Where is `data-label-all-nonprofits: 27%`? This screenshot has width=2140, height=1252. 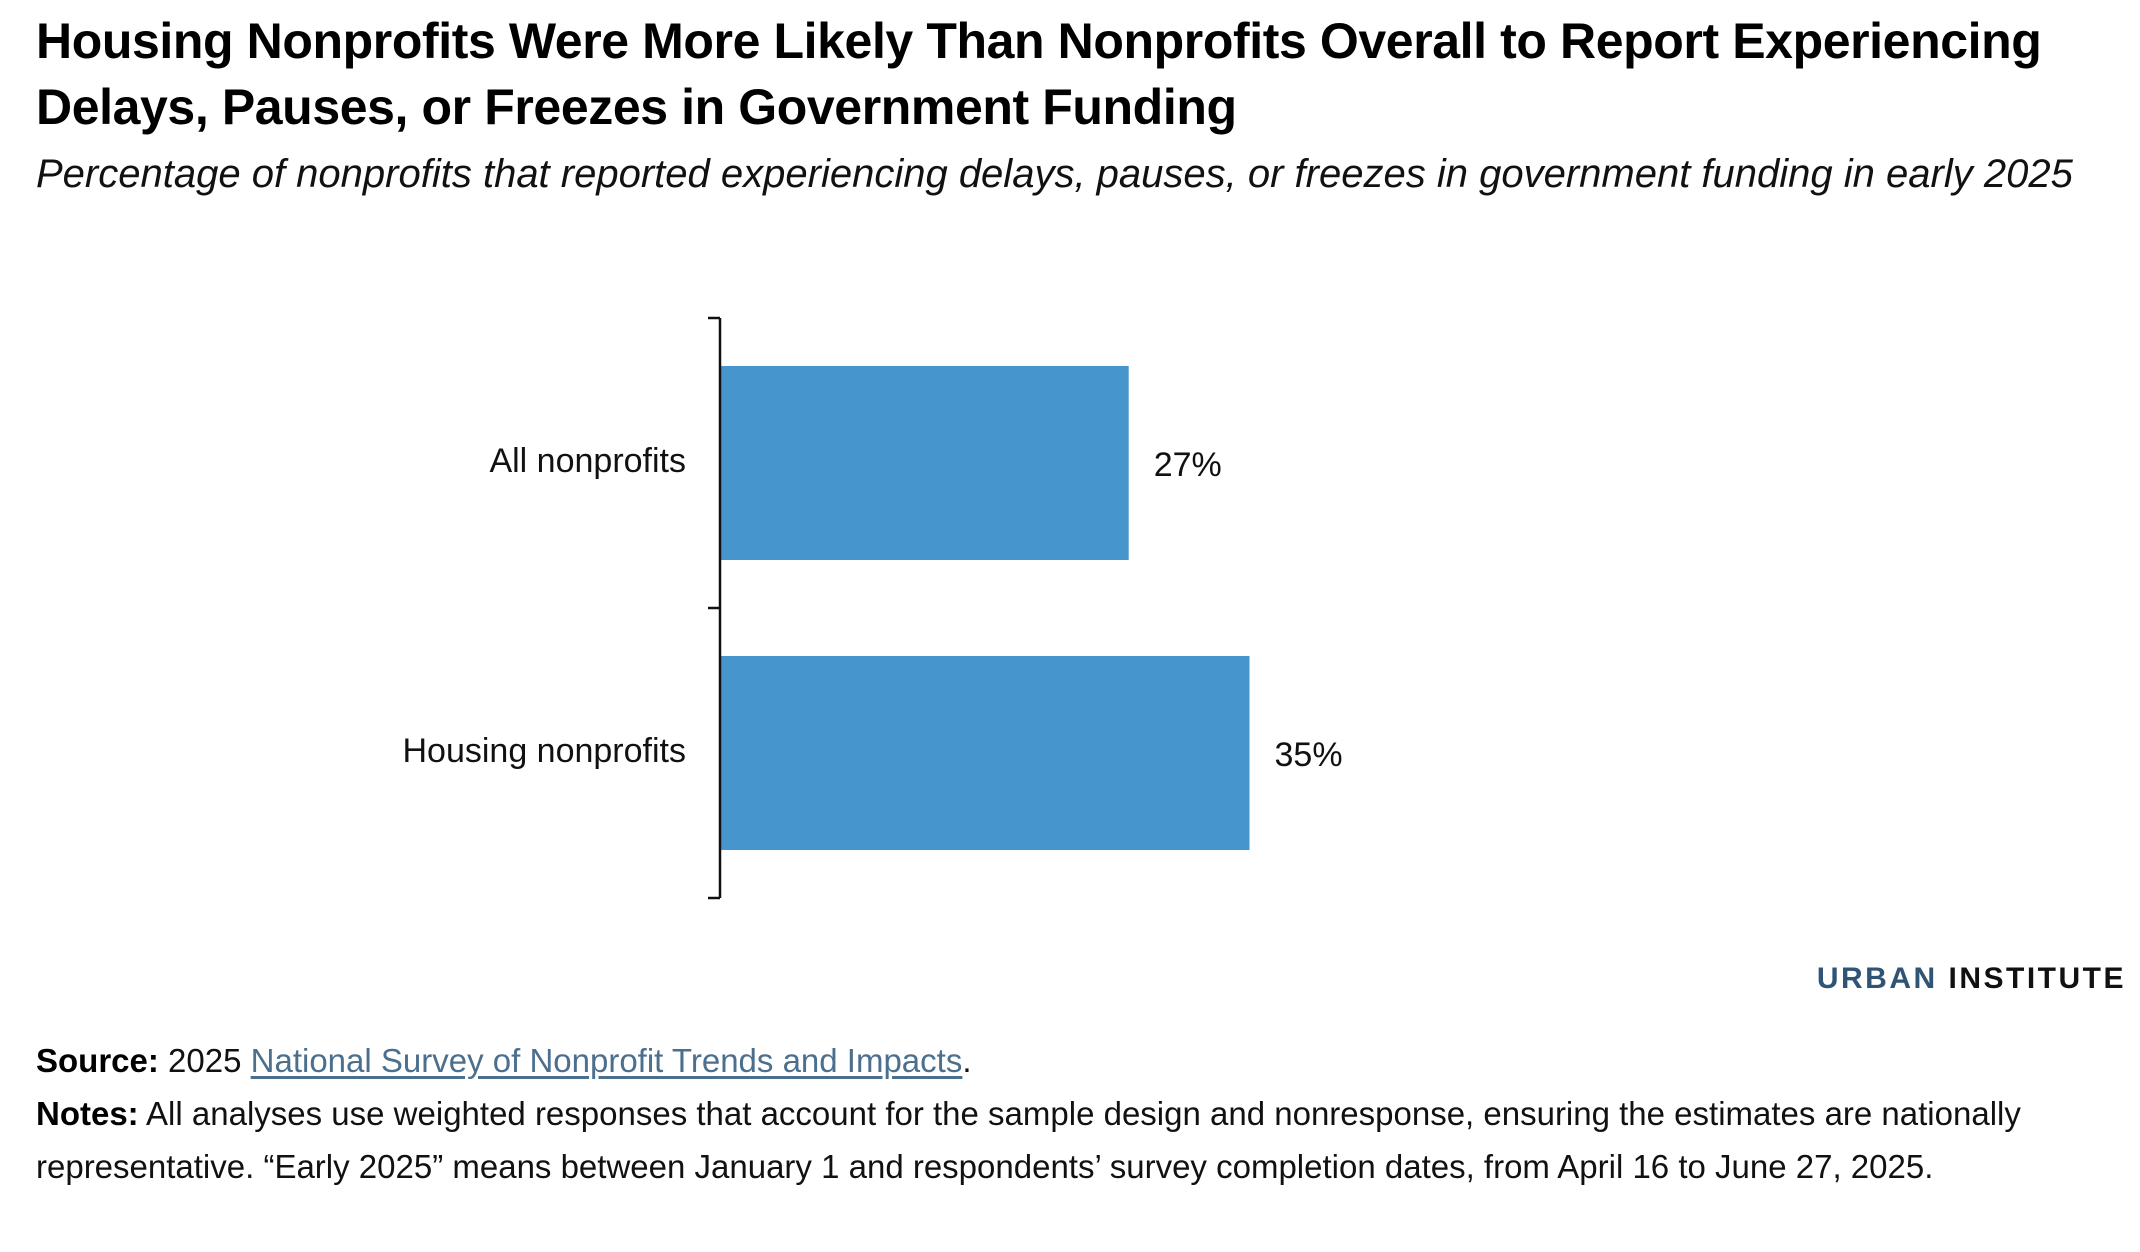 data-label-all-nonprofits: 27% is located at coordinates (1188, 465).